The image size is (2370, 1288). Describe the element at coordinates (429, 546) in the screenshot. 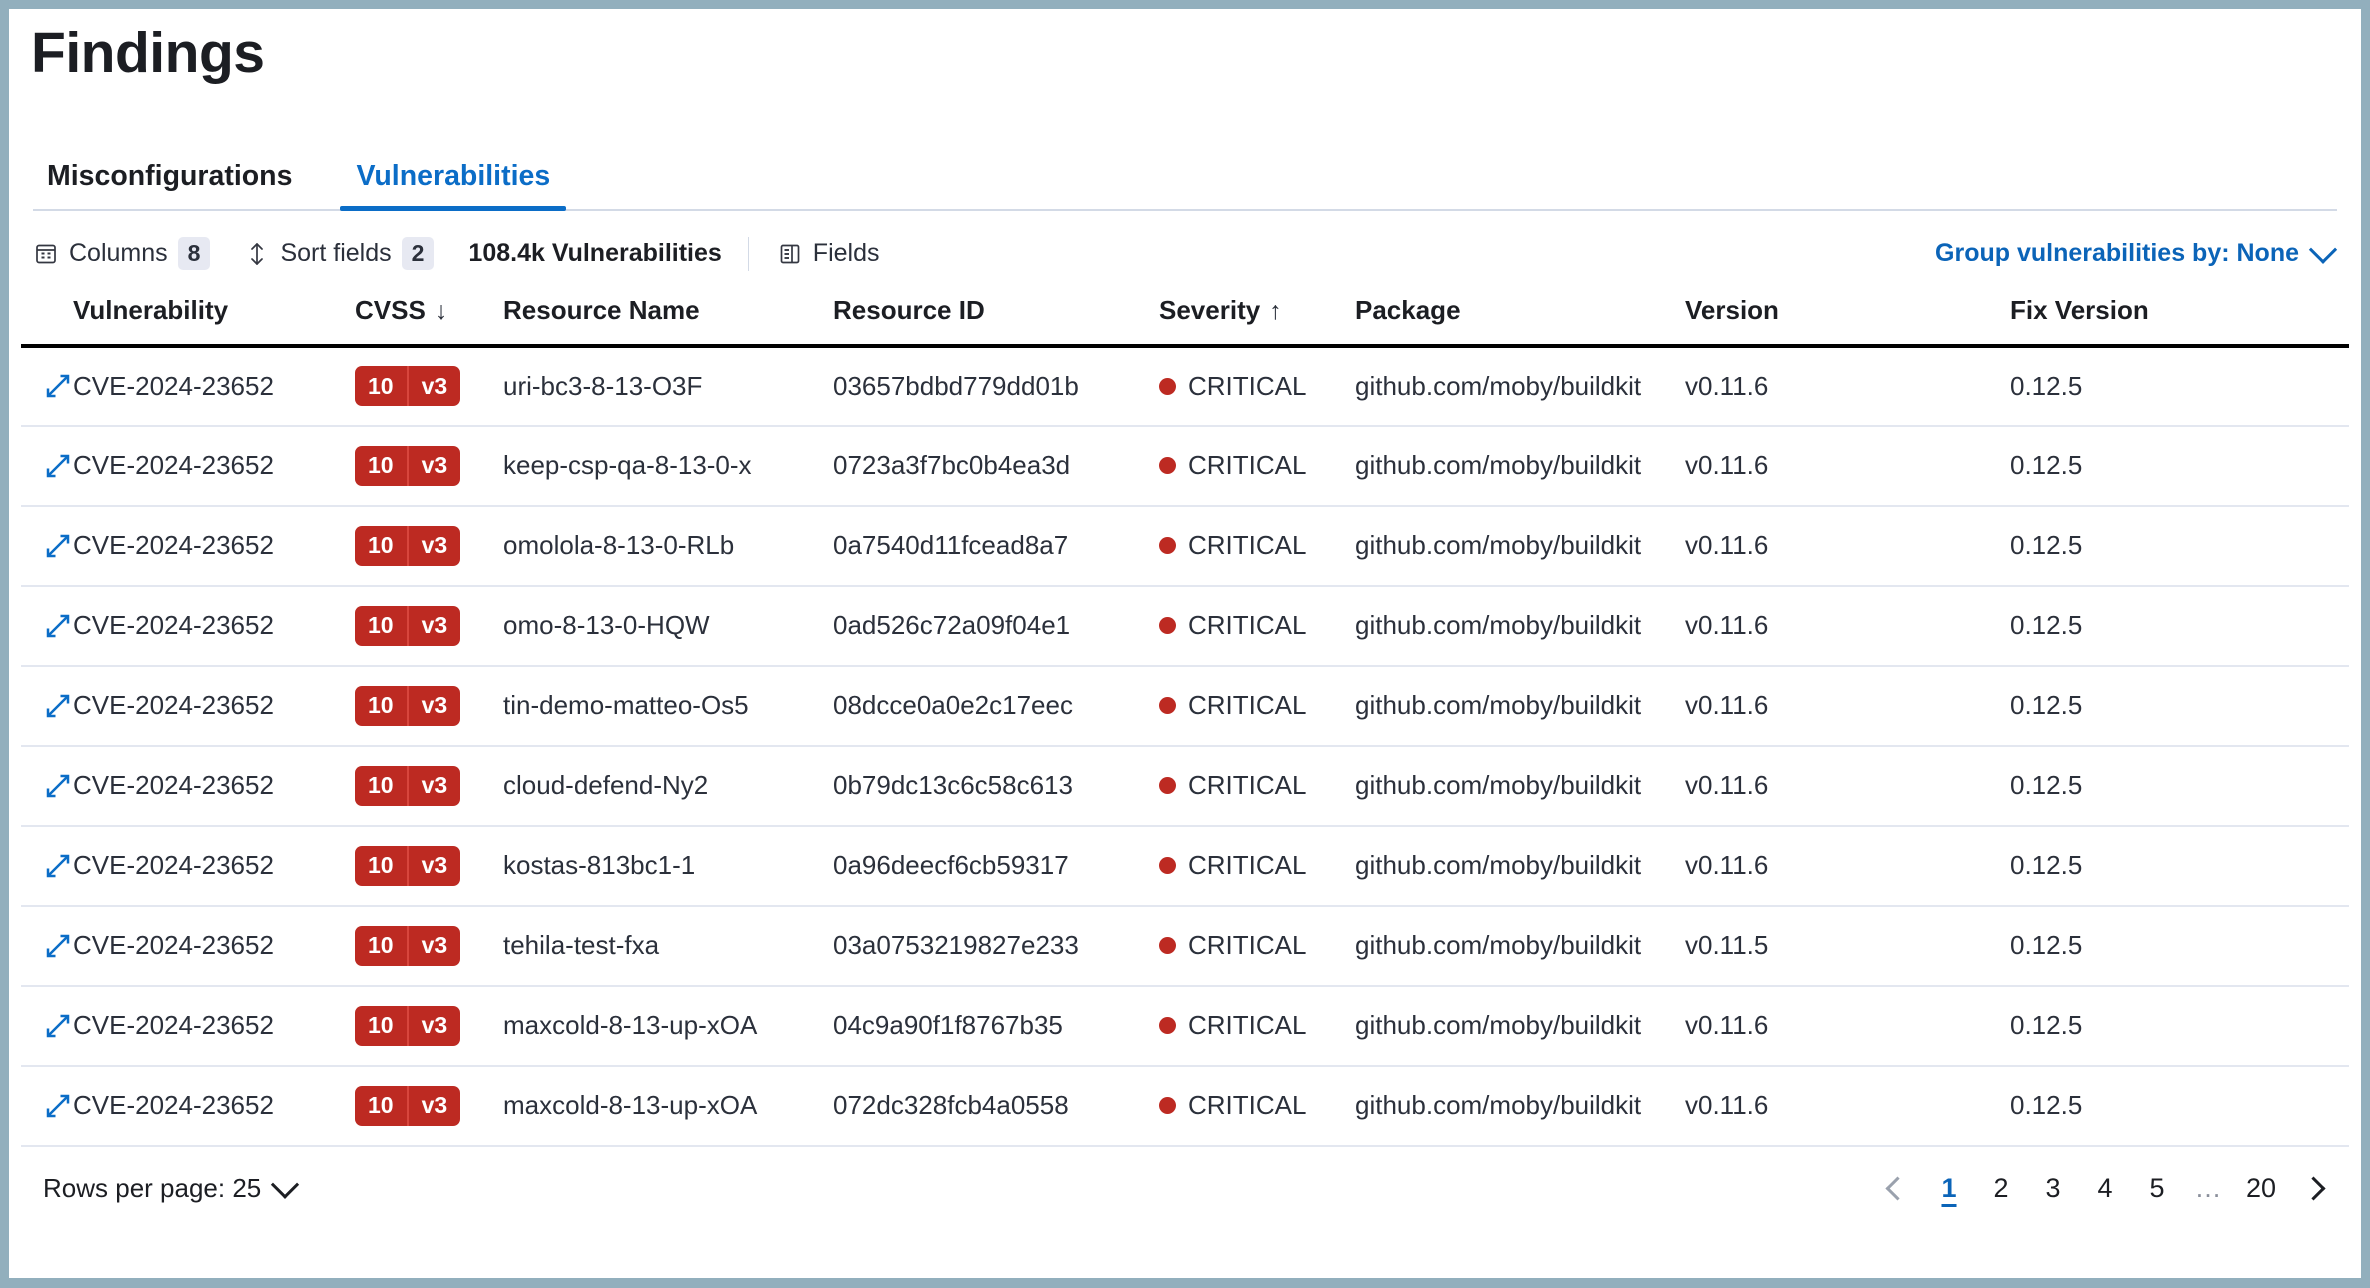

I see `cell-cvss: 10 v3` at that location.